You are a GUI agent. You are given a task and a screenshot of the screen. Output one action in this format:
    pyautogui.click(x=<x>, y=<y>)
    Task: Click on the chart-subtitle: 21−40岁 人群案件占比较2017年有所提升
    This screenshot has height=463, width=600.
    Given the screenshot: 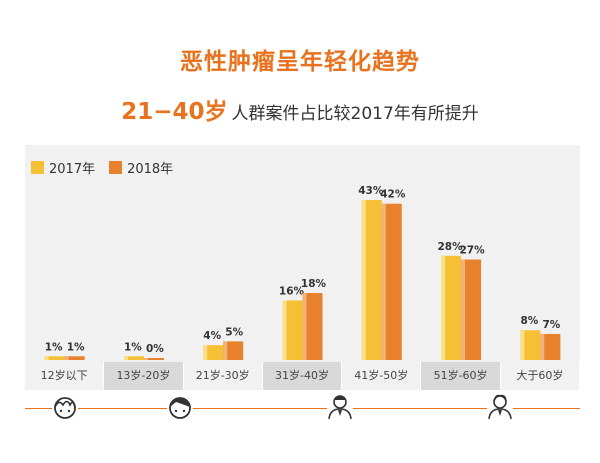 What is the action you would take?
    pyautogui.click(x=300, y=109)
    